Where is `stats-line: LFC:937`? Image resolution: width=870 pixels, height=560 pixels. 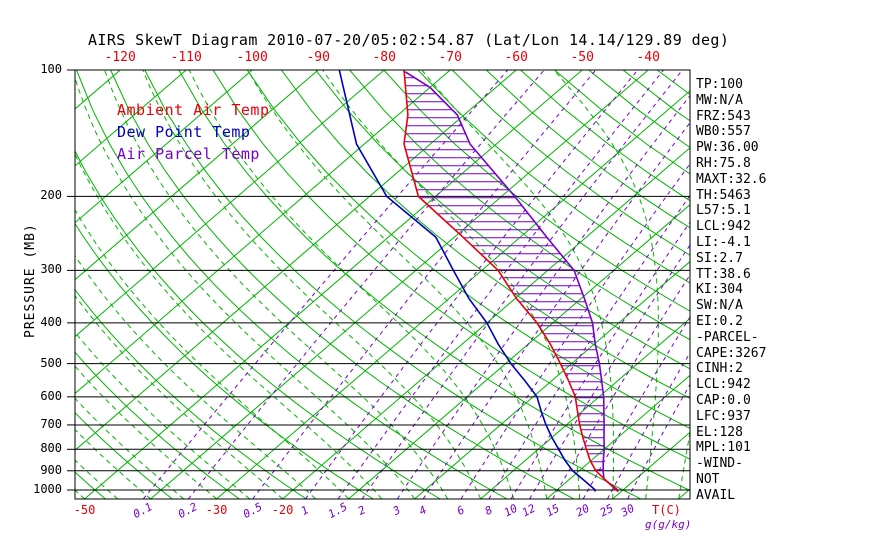 stats-line: LFC:937 is located at coordinates (723, 416).